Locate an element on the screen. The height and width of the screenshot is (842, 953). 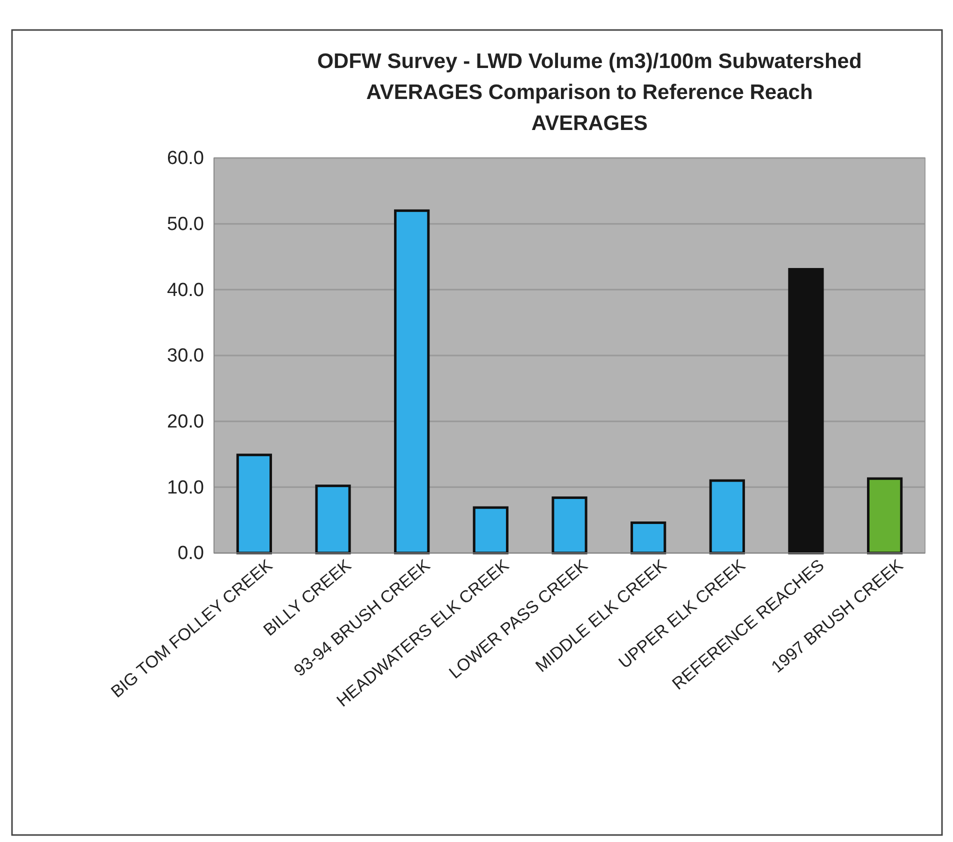
y-tick-label: 0.0 is located at coordinates (191, 553).